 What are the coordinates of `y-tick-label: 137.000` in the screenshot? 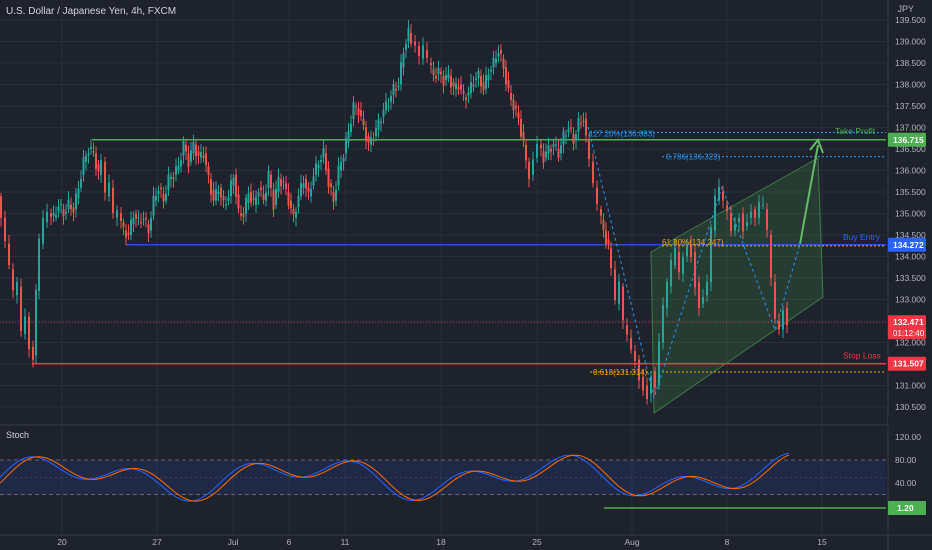 It's located at (910, 128).